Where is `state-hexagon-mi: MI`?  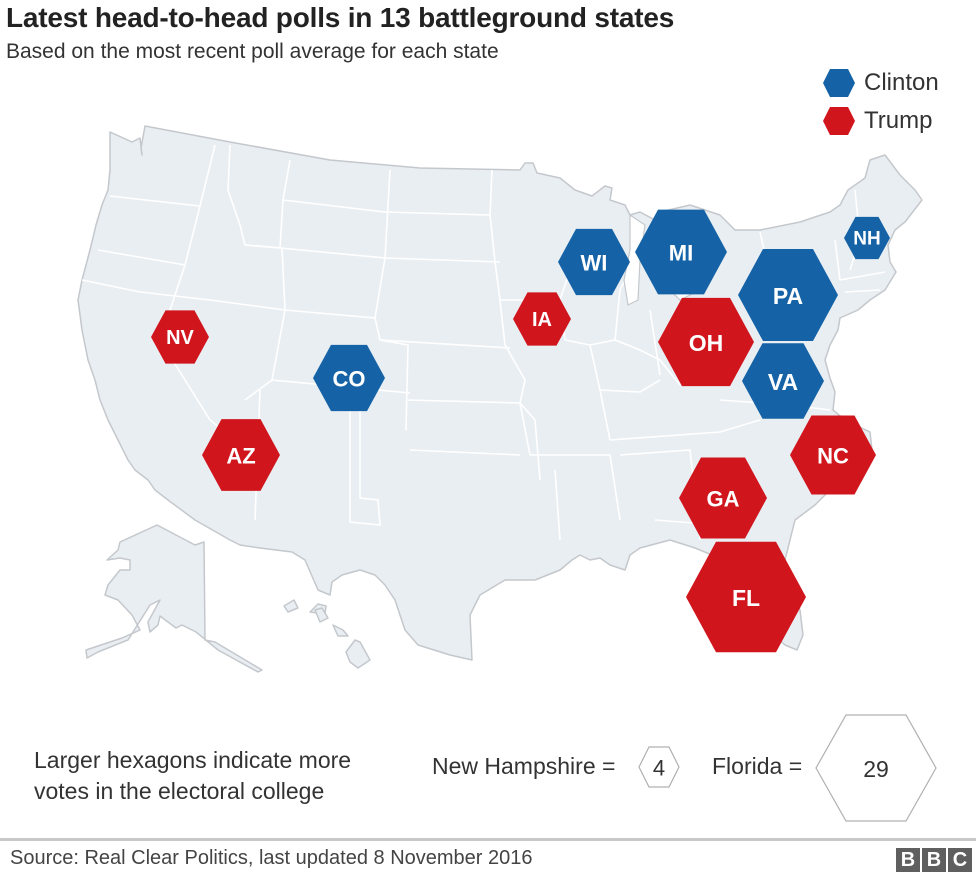 state-hexagon-mi: MI is located at coordinates (681, 252).